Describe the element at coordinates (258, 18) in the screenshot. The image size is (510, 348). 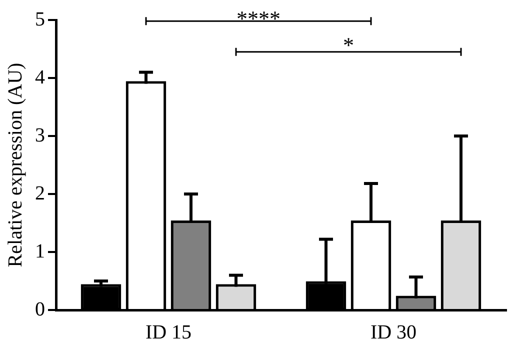
I see `annotation: ****` at that location.